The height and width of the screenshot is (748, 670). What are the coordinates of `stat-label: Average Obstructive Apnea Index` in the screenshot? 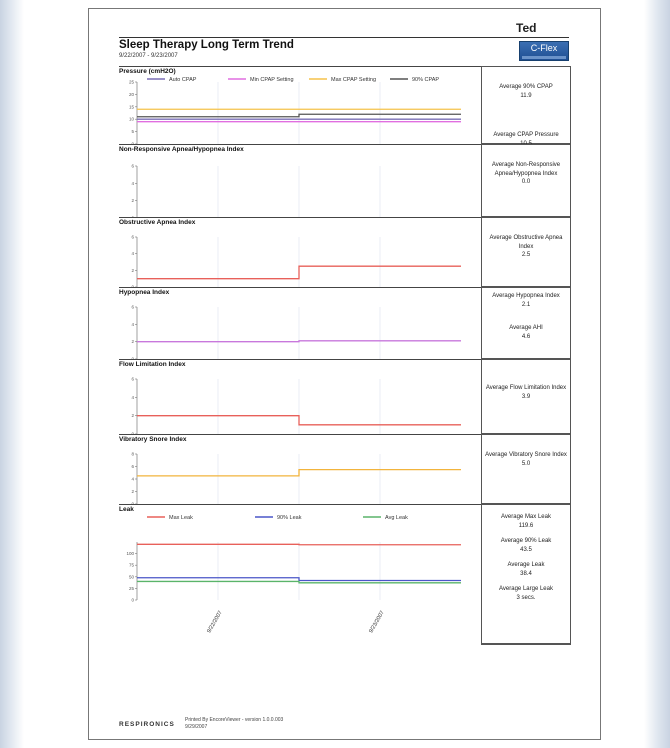 It's located at (526, 242).